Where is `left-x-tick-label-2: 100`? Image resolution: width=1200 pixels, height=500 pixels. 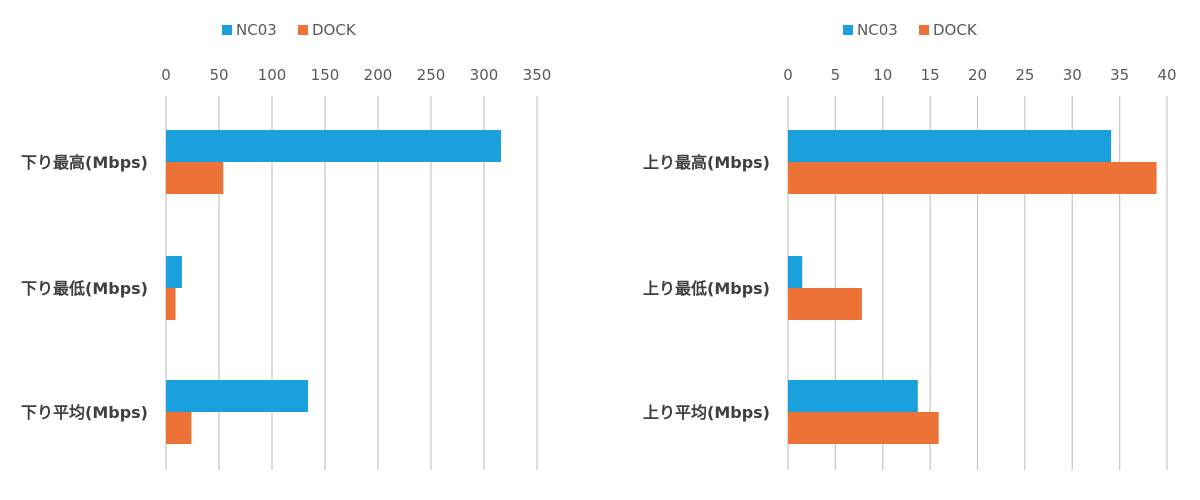
left-x-tick-label-2: 100 is located at coordinates (272, 75).